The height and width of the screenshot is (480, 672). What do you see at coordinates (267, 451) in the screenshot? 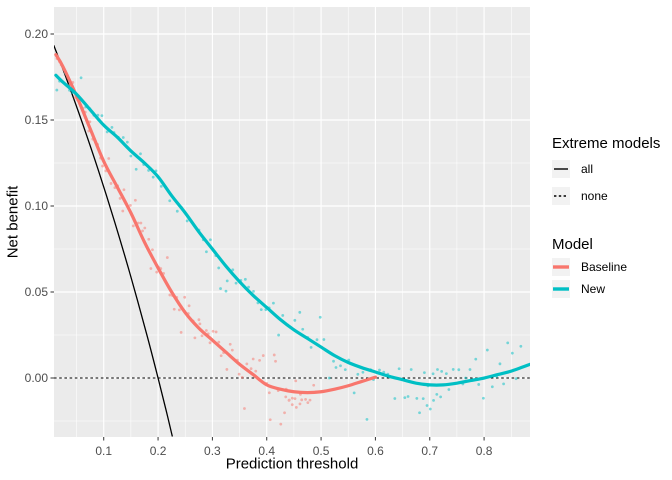
I see `x-tick-label: 0.4` at bounding box center [267, 451].